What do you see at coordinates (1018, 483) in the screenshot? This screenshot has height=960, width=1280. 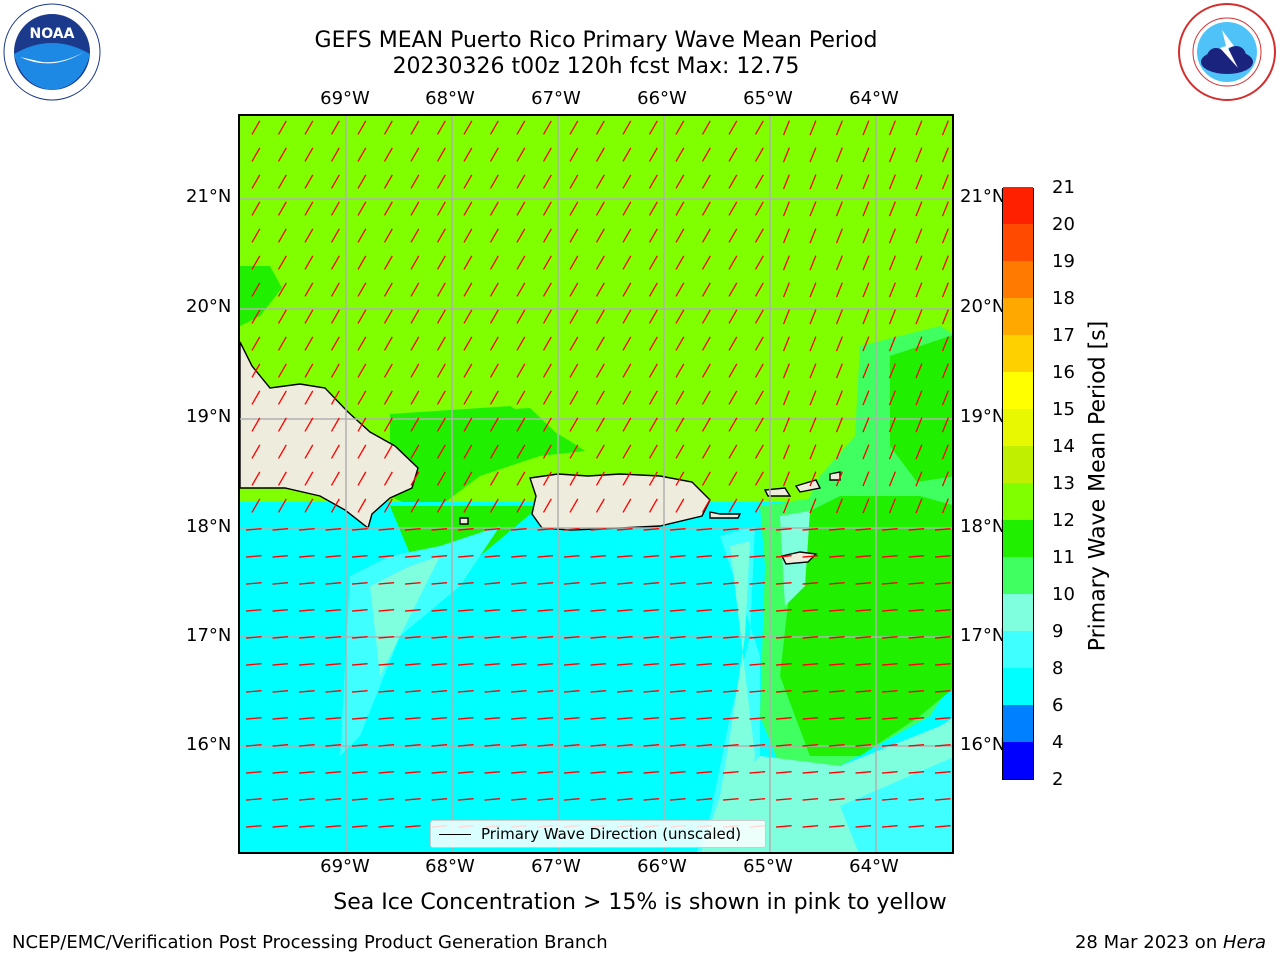 I see `colorbar` at bounding box center [1018, 483].